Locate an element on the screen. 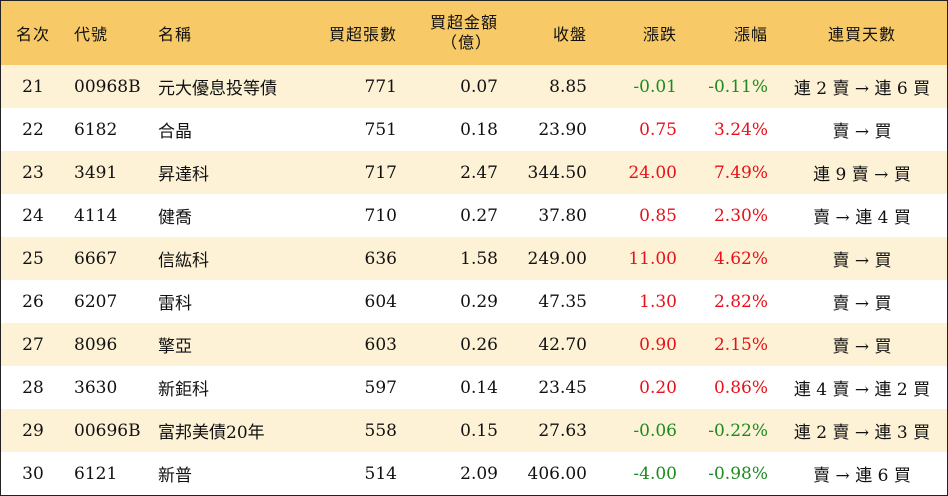  table-row: 22 6182 合晶 751 0.18 23.90 0.75 3.24% 賣 → 買 is located at coordinates (474, 129).